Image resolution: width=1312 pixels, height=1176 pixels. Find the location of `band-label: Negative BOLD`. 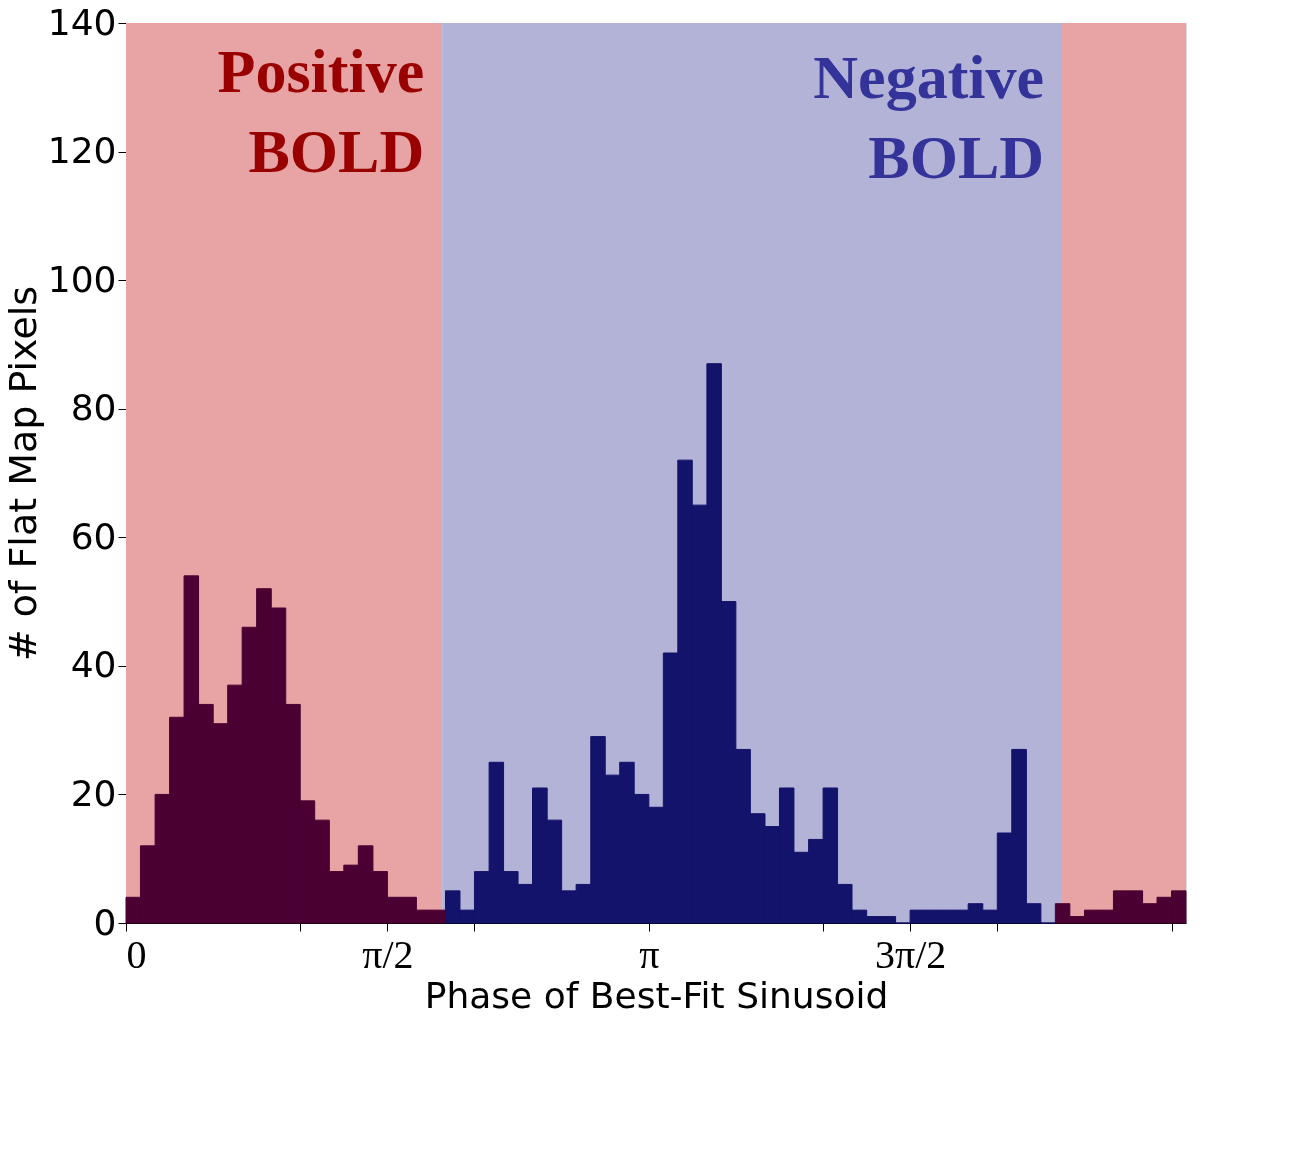

band-label: Negative BOLD is located at coordinates (929, 117).